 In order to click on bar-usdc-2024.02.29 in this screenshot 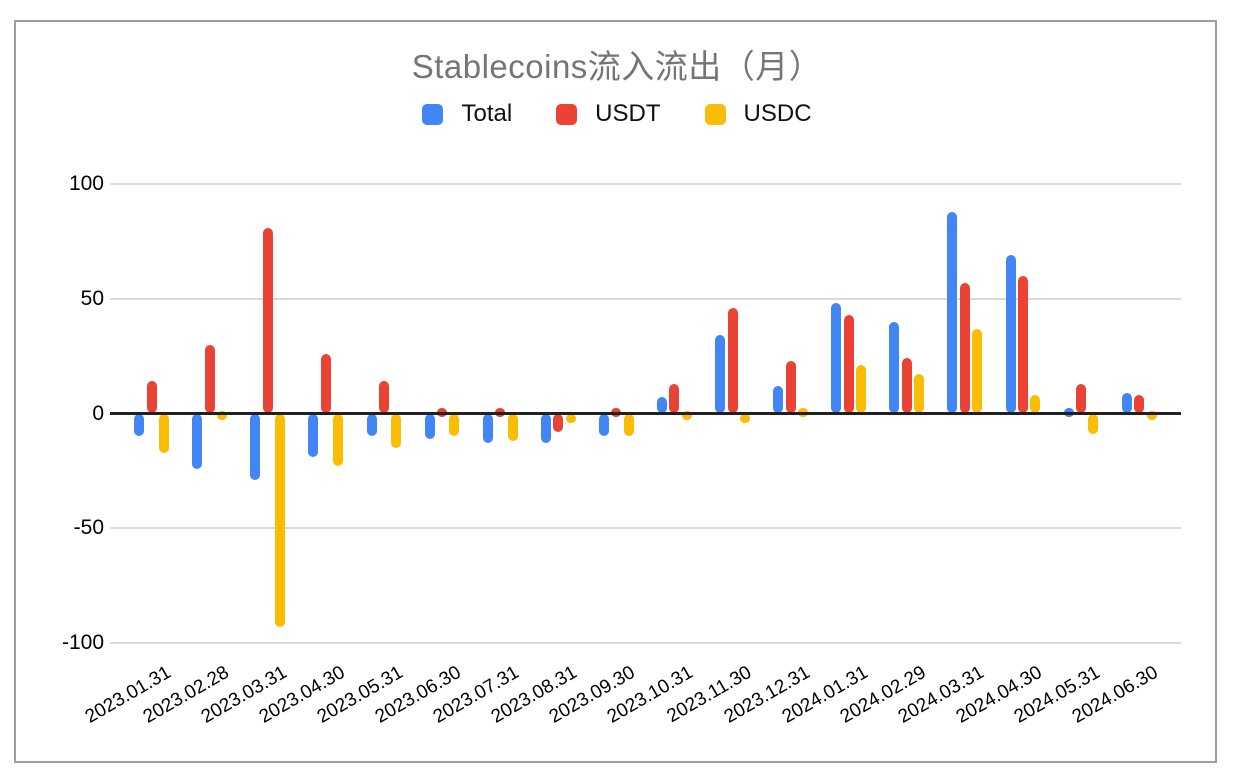, I will do `click(919, 394)`.